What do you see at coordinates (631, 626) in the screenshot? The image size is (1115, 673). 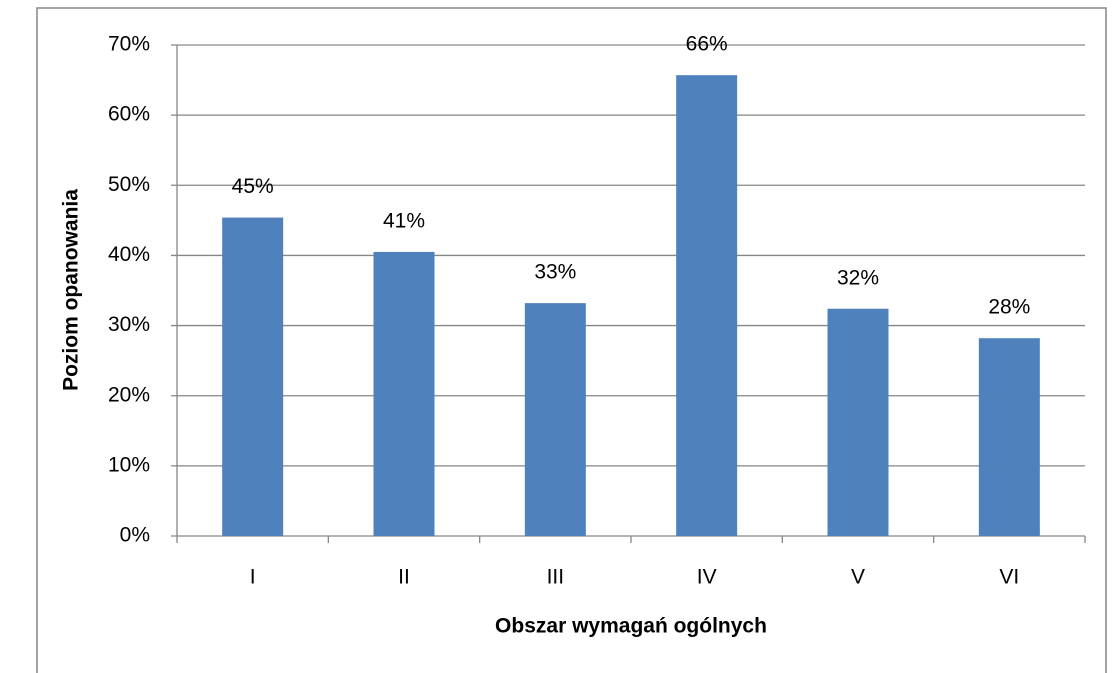 I see `x-axis-title: Obszar wymagań ogólnych` at bounding box center [631, 626].